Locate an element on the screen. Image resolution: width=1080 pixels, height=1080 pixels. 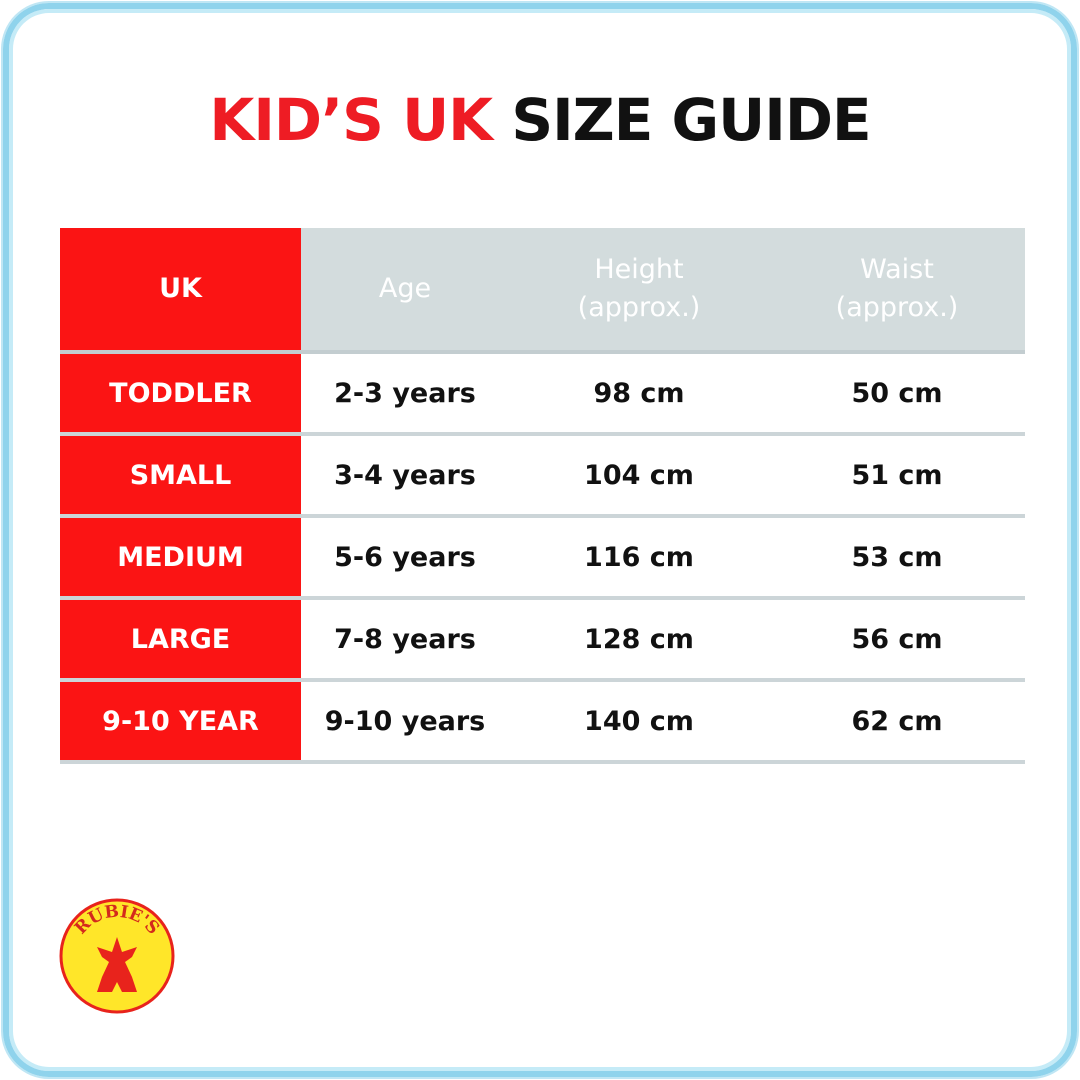
size-label: MEDIUM is located at coordinates (180, 557).